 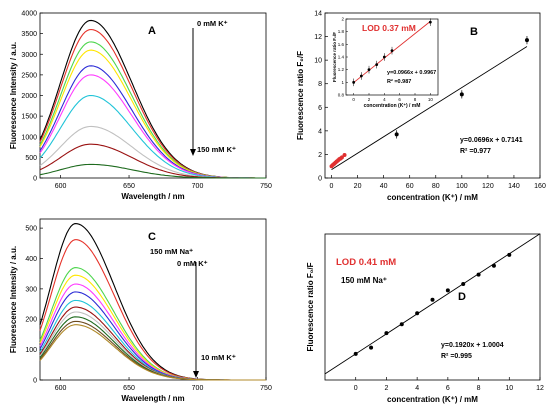 I want to click on x-tick-label: 100, so click(x=462, y=186).